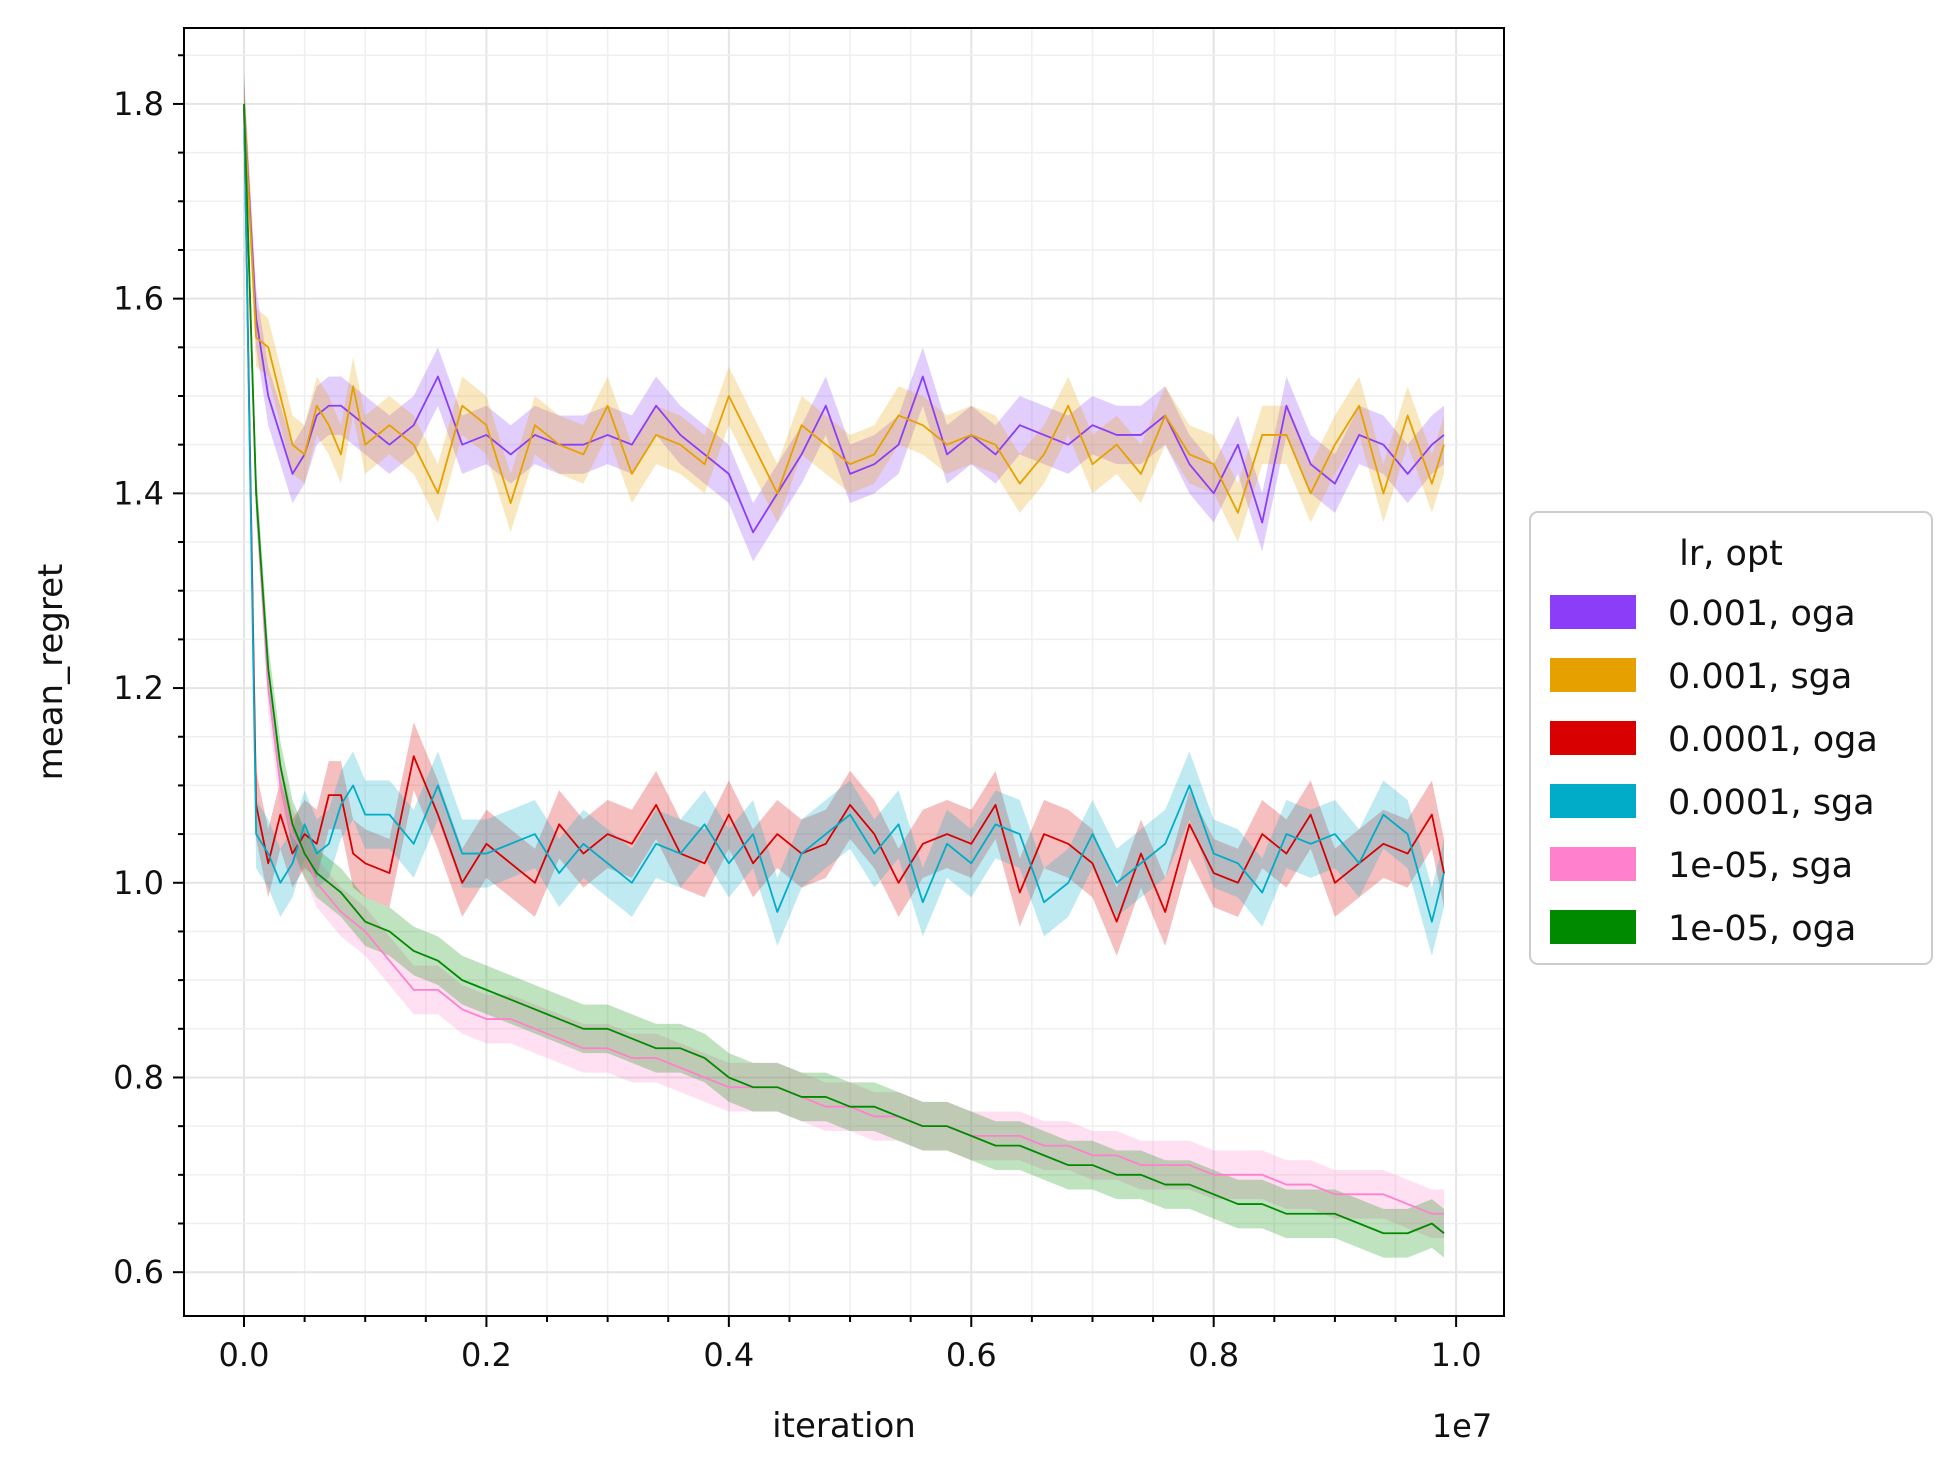 The width and height of the screenshot is (1946, 1474). What do you see at coordinates (138, 1077) in the screenshot?
I see `y-tick-label: 0.8` at bounding box center [138, 1077].